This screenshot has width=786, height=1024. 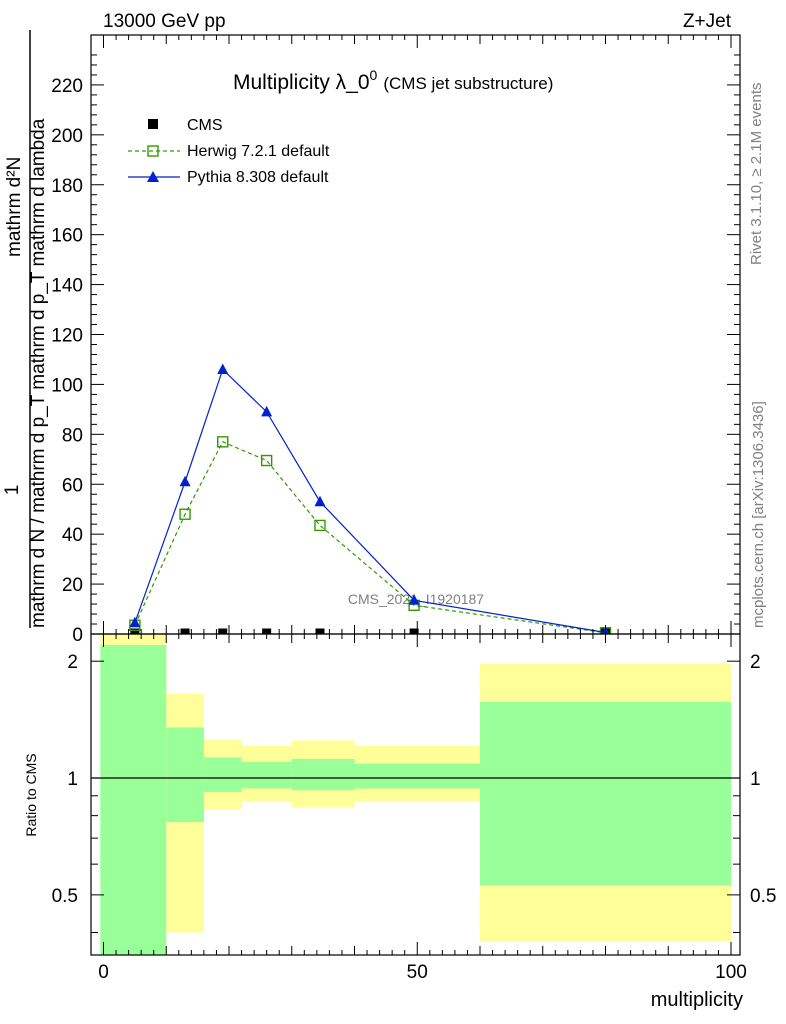 I want to click on legend-cms-marker, so click(x=153, y=124).